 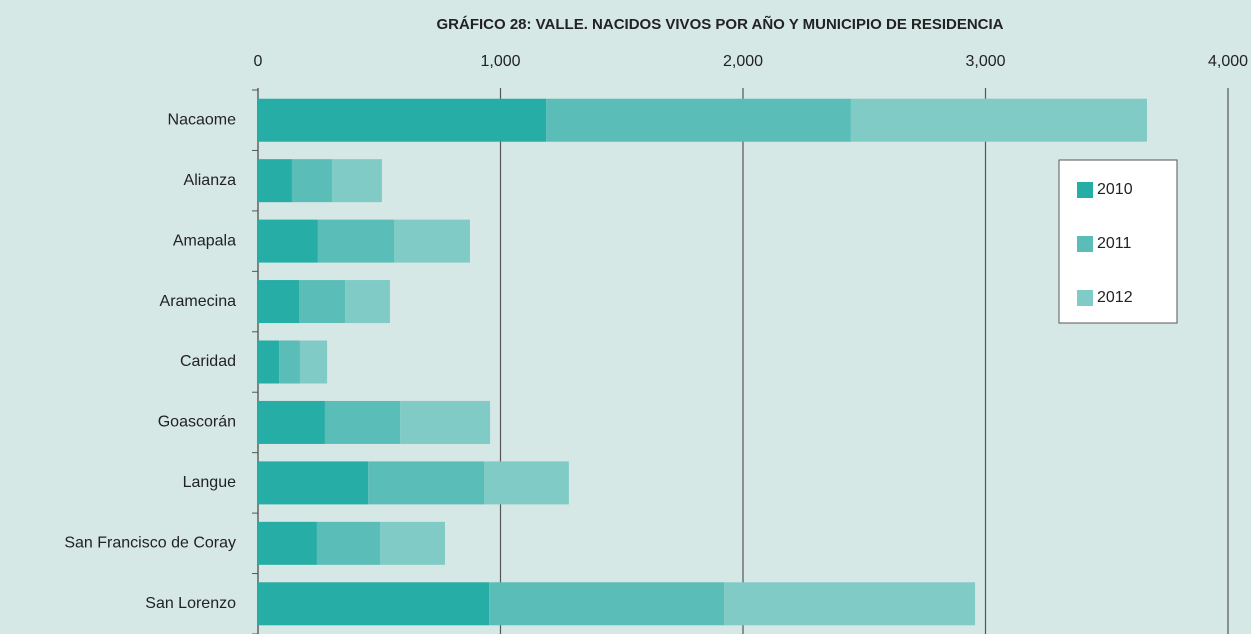 What do you see at coordinates (985, 61) in the screenshot?
I see `x-tick-label: 3,000` at bounding box center [985, 61].